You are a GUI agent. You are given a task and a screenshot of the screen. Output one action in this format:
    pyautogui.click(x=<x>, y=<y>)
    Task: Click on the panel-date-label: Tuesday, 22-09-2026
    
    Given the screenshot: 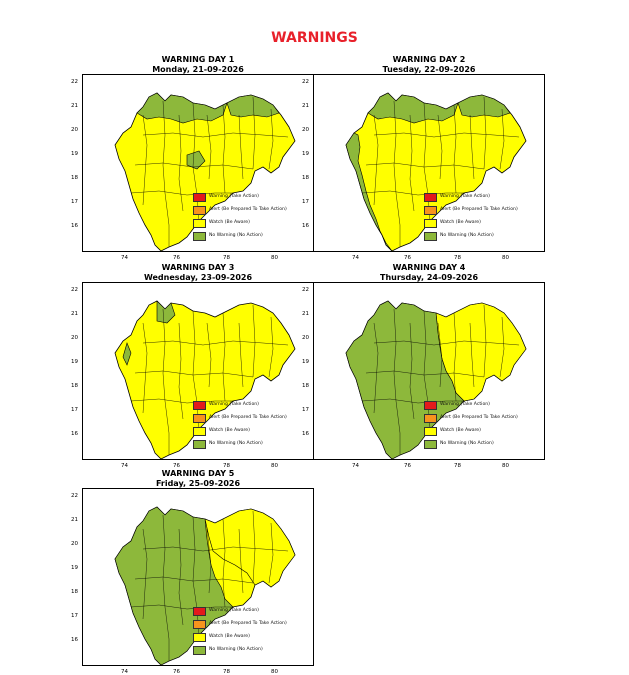 What is the action you would take?
    pyautogui.click(x=429, y=69)
    